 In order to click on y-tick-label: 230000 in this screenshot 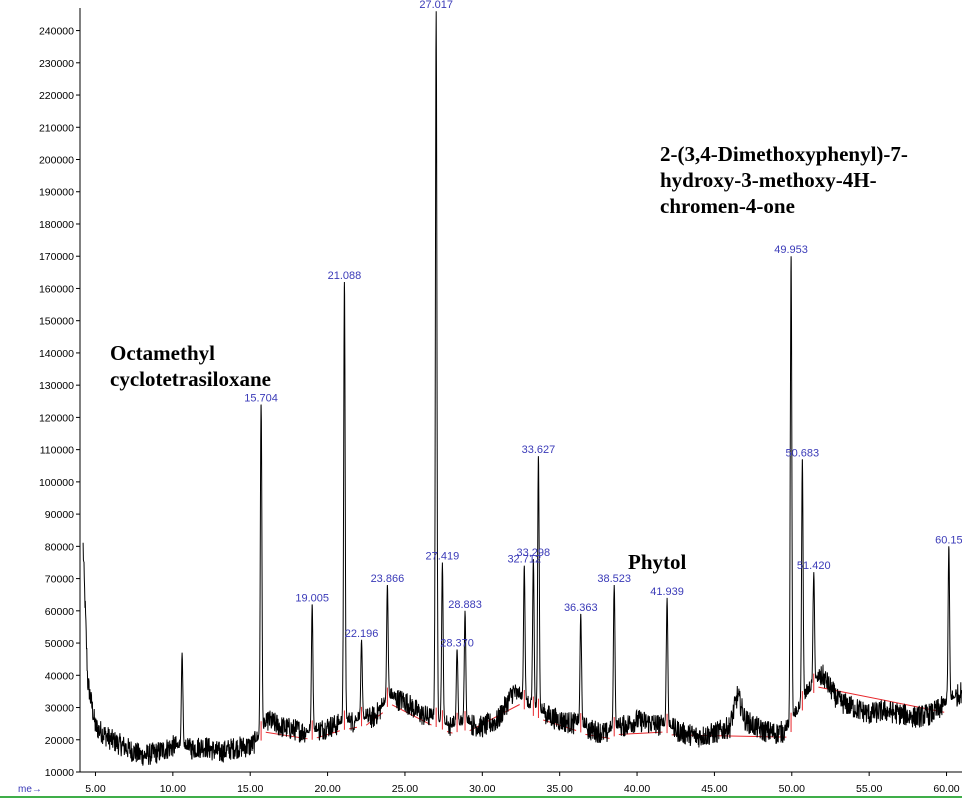, I will do `click(56, 64)`.